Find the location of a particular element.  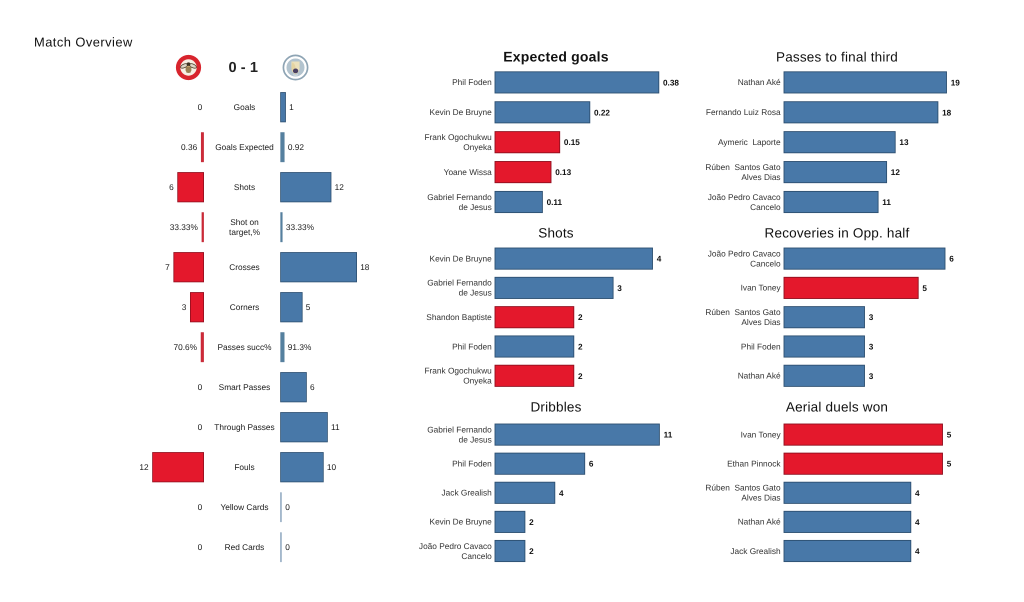

svg-text: Fernando Luiz Rosa is located at coordinates (743, 112).